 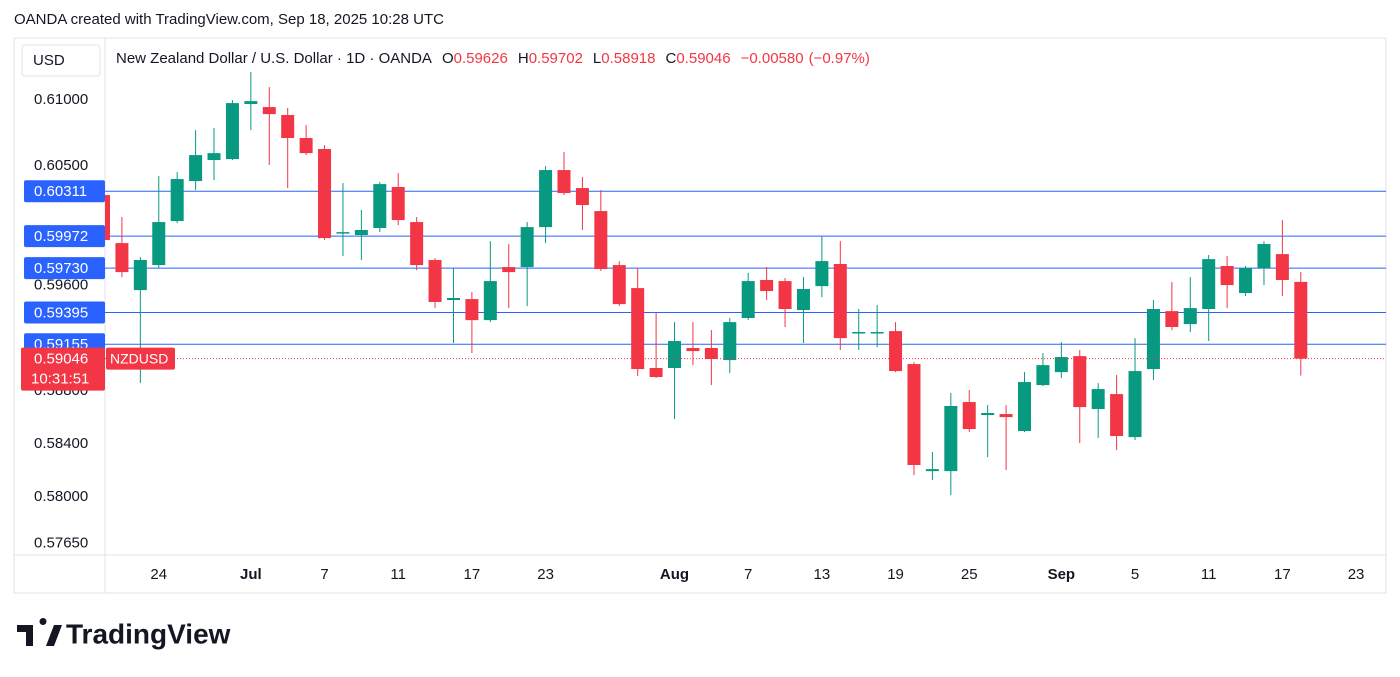 I want to click on y-tick-label: 0.58400, so click(x=61, y=443).